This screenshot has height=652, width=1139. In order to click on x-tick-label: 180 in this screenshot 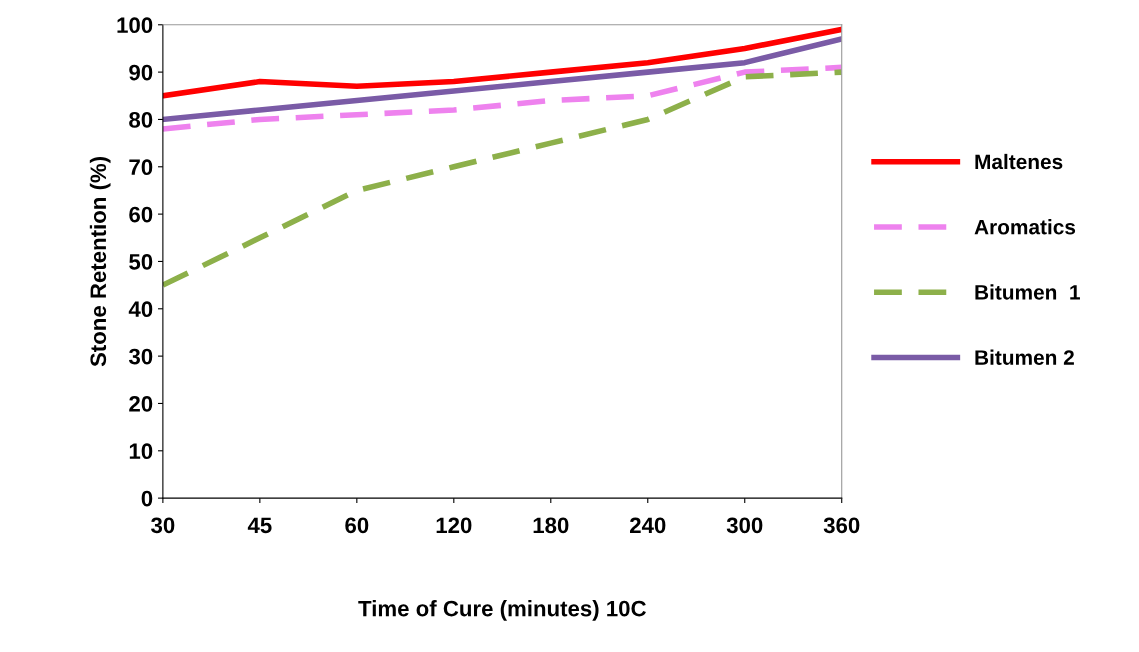, I will do `click(551, 525)`.